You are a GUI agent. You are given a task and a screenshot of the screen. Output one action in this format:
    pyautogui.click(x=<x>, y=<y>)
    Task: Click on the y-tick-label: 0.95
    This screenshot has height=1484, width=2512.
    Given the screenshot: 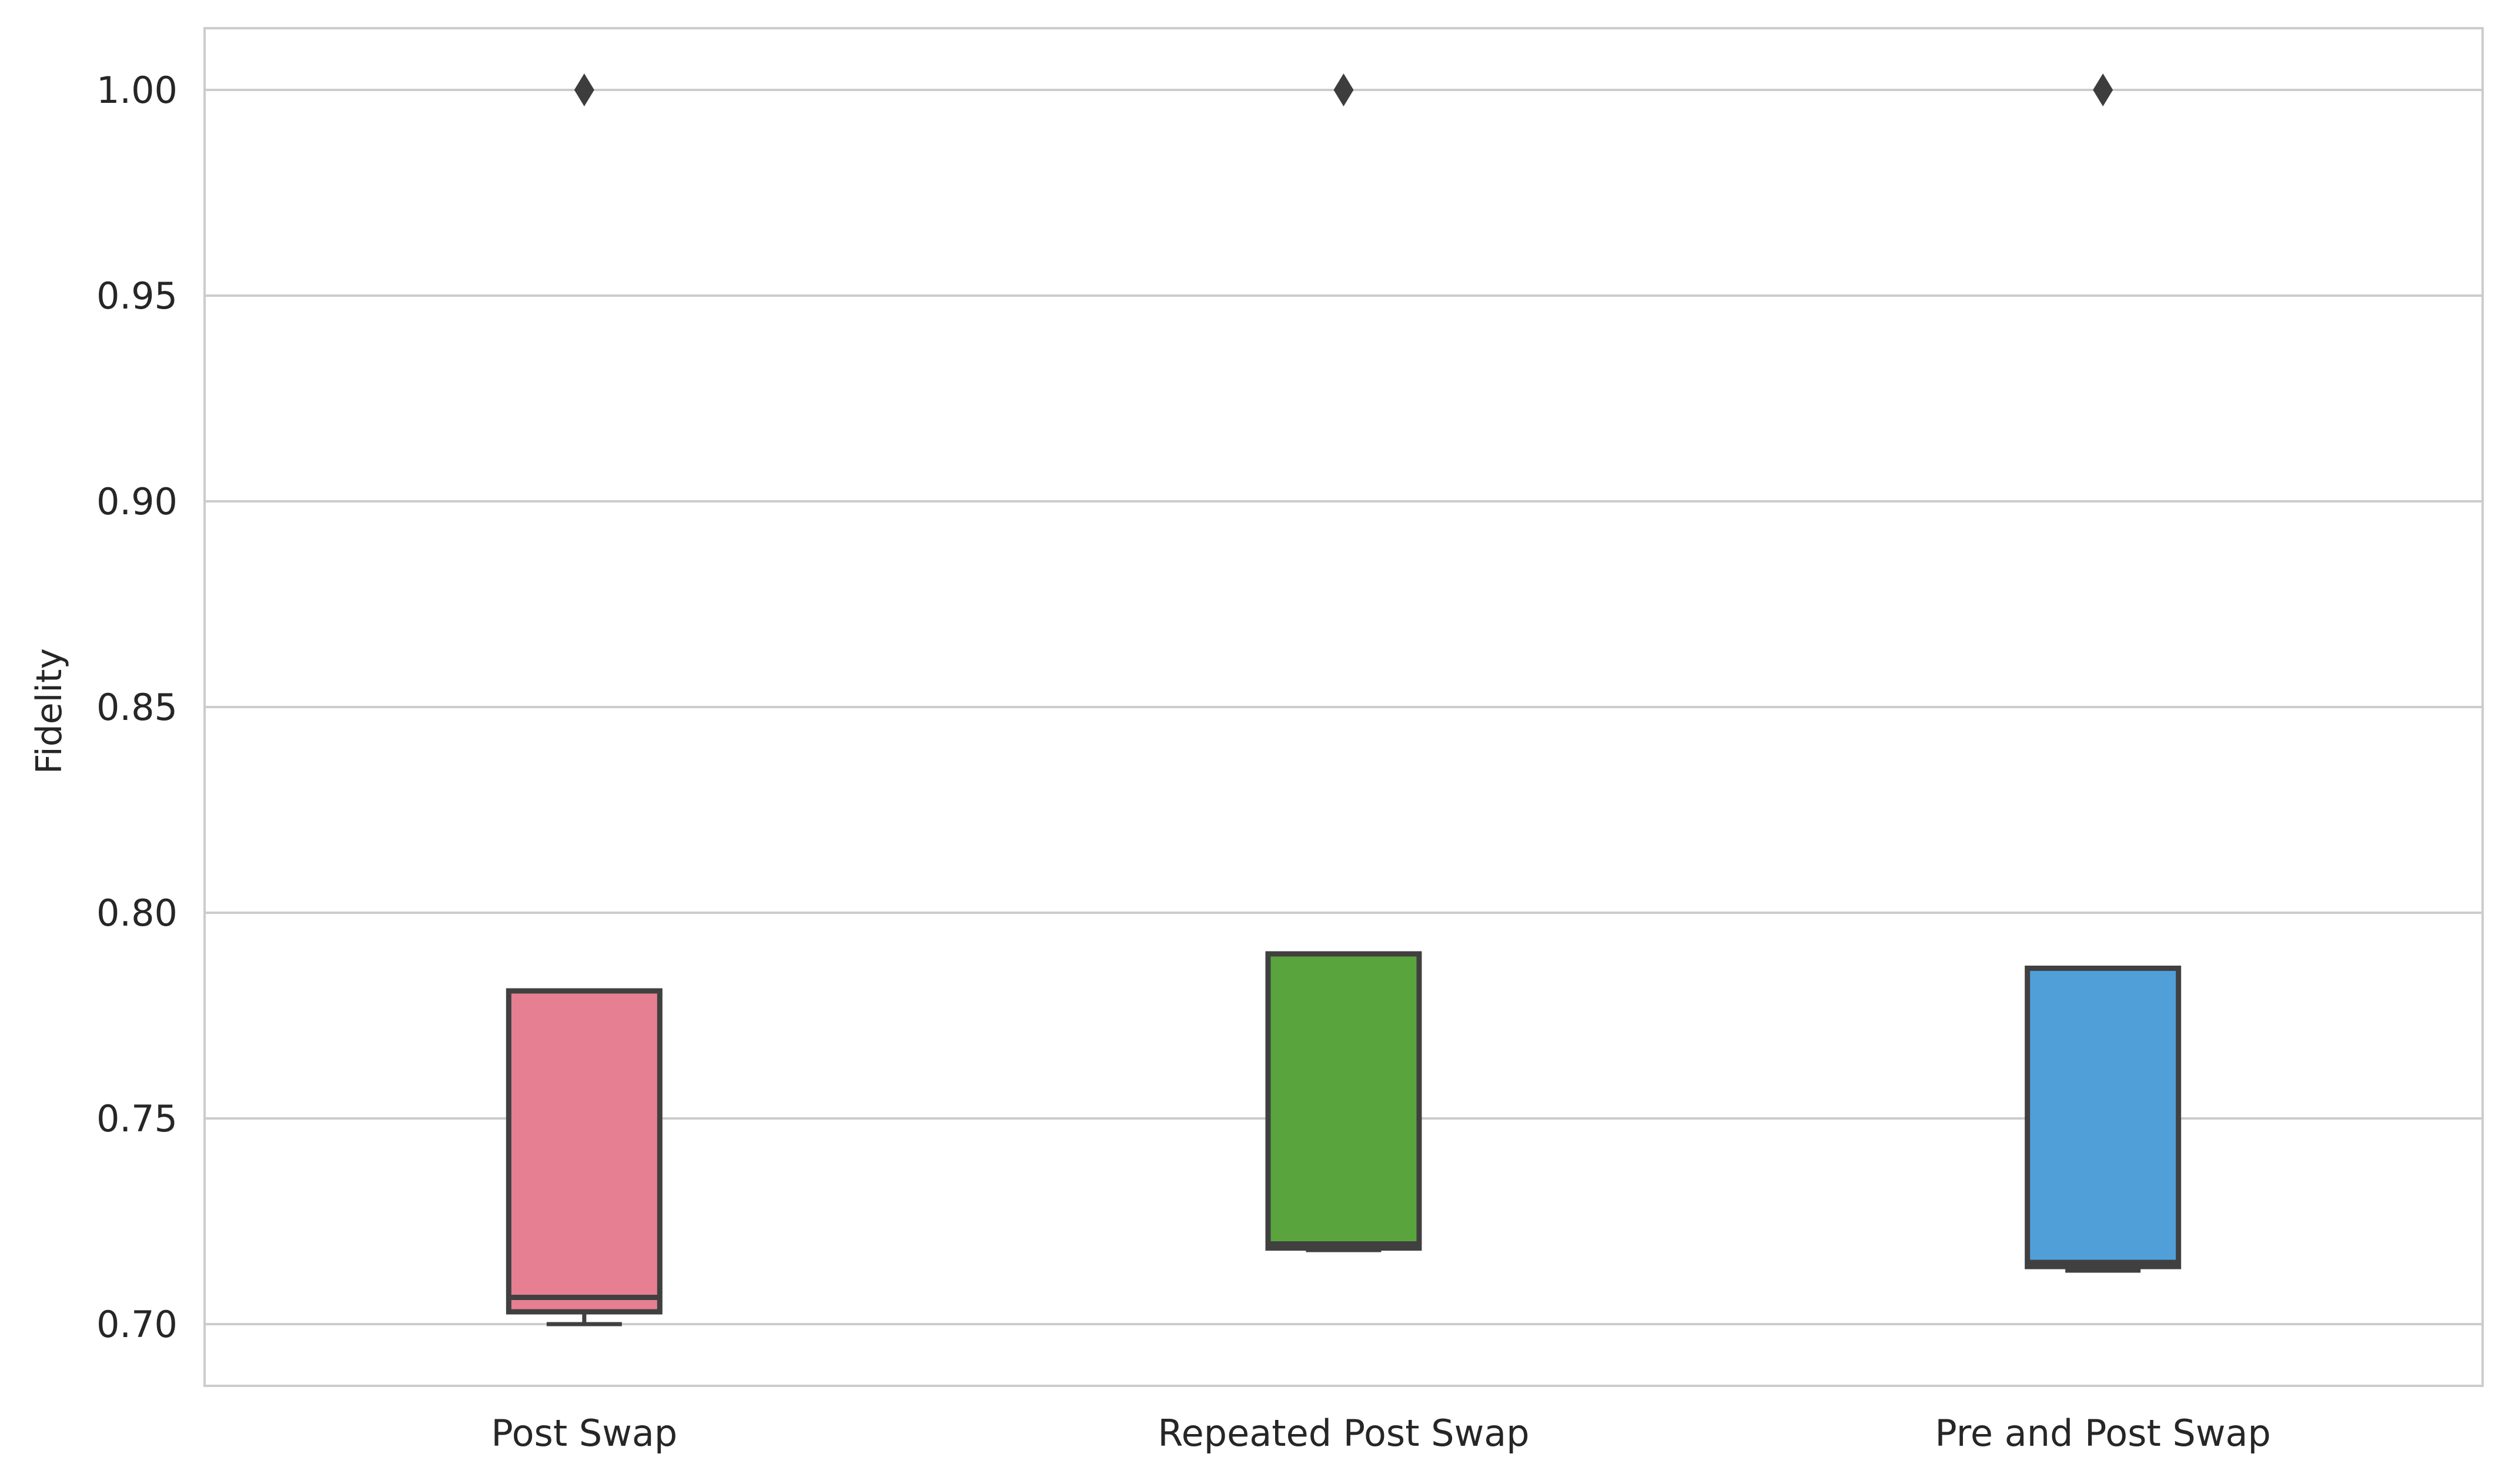 What is the action you would take?
    pyautogui.click(x=137, y=295)
    